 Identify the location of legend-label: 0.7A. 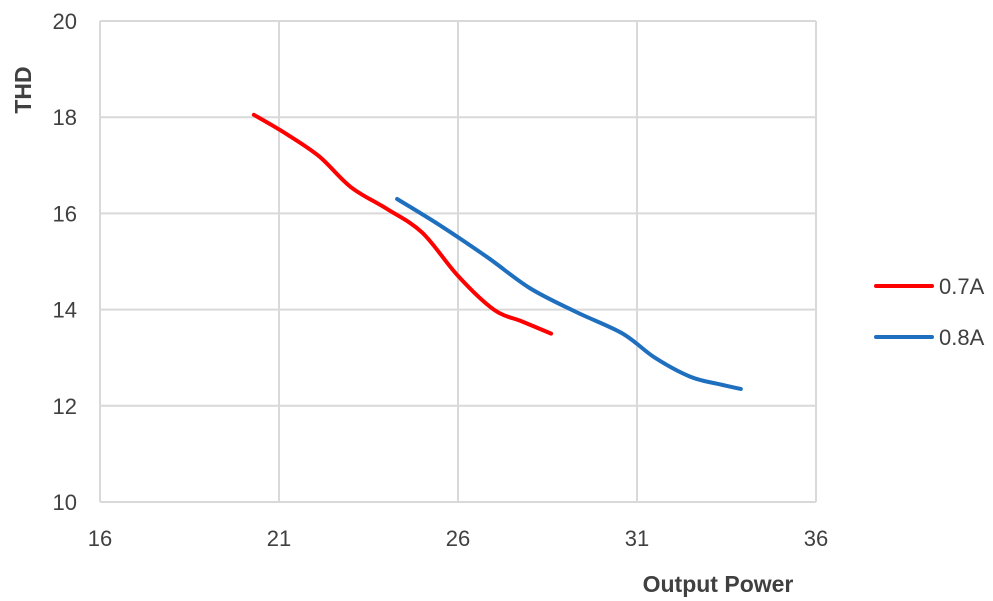
(962, 286).